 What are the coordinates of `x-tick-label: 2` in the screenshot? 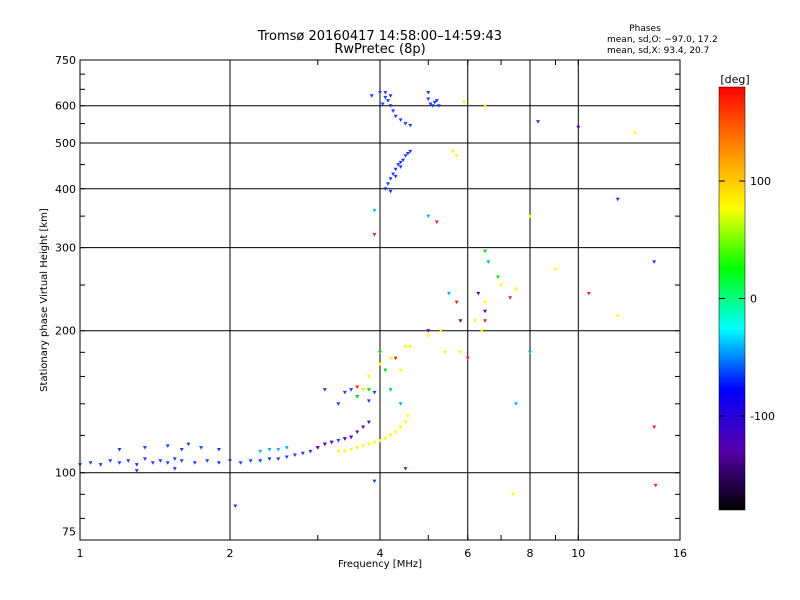 It's located at (230, 553).